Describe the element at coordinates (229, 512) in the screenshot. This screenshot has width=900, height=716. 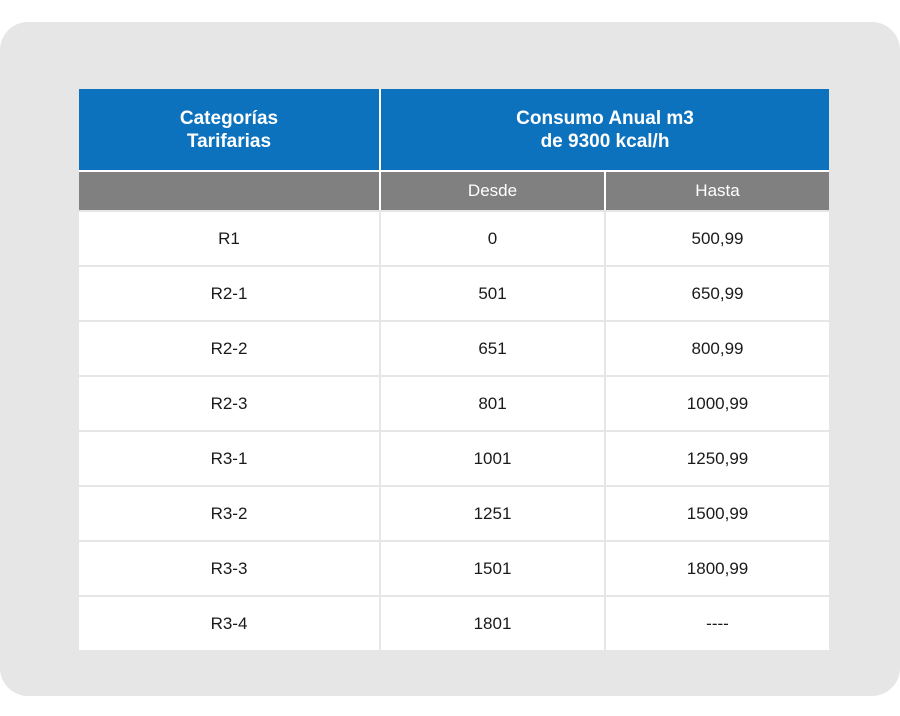
I see `cell-category: R3-2` at that location.